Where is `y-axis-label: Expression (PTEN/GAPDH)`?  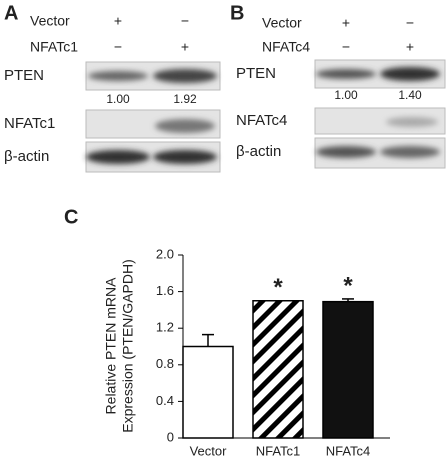 y-axis-label: Expression (PTEN/GAPDH) is located at coordinates (128, 345).